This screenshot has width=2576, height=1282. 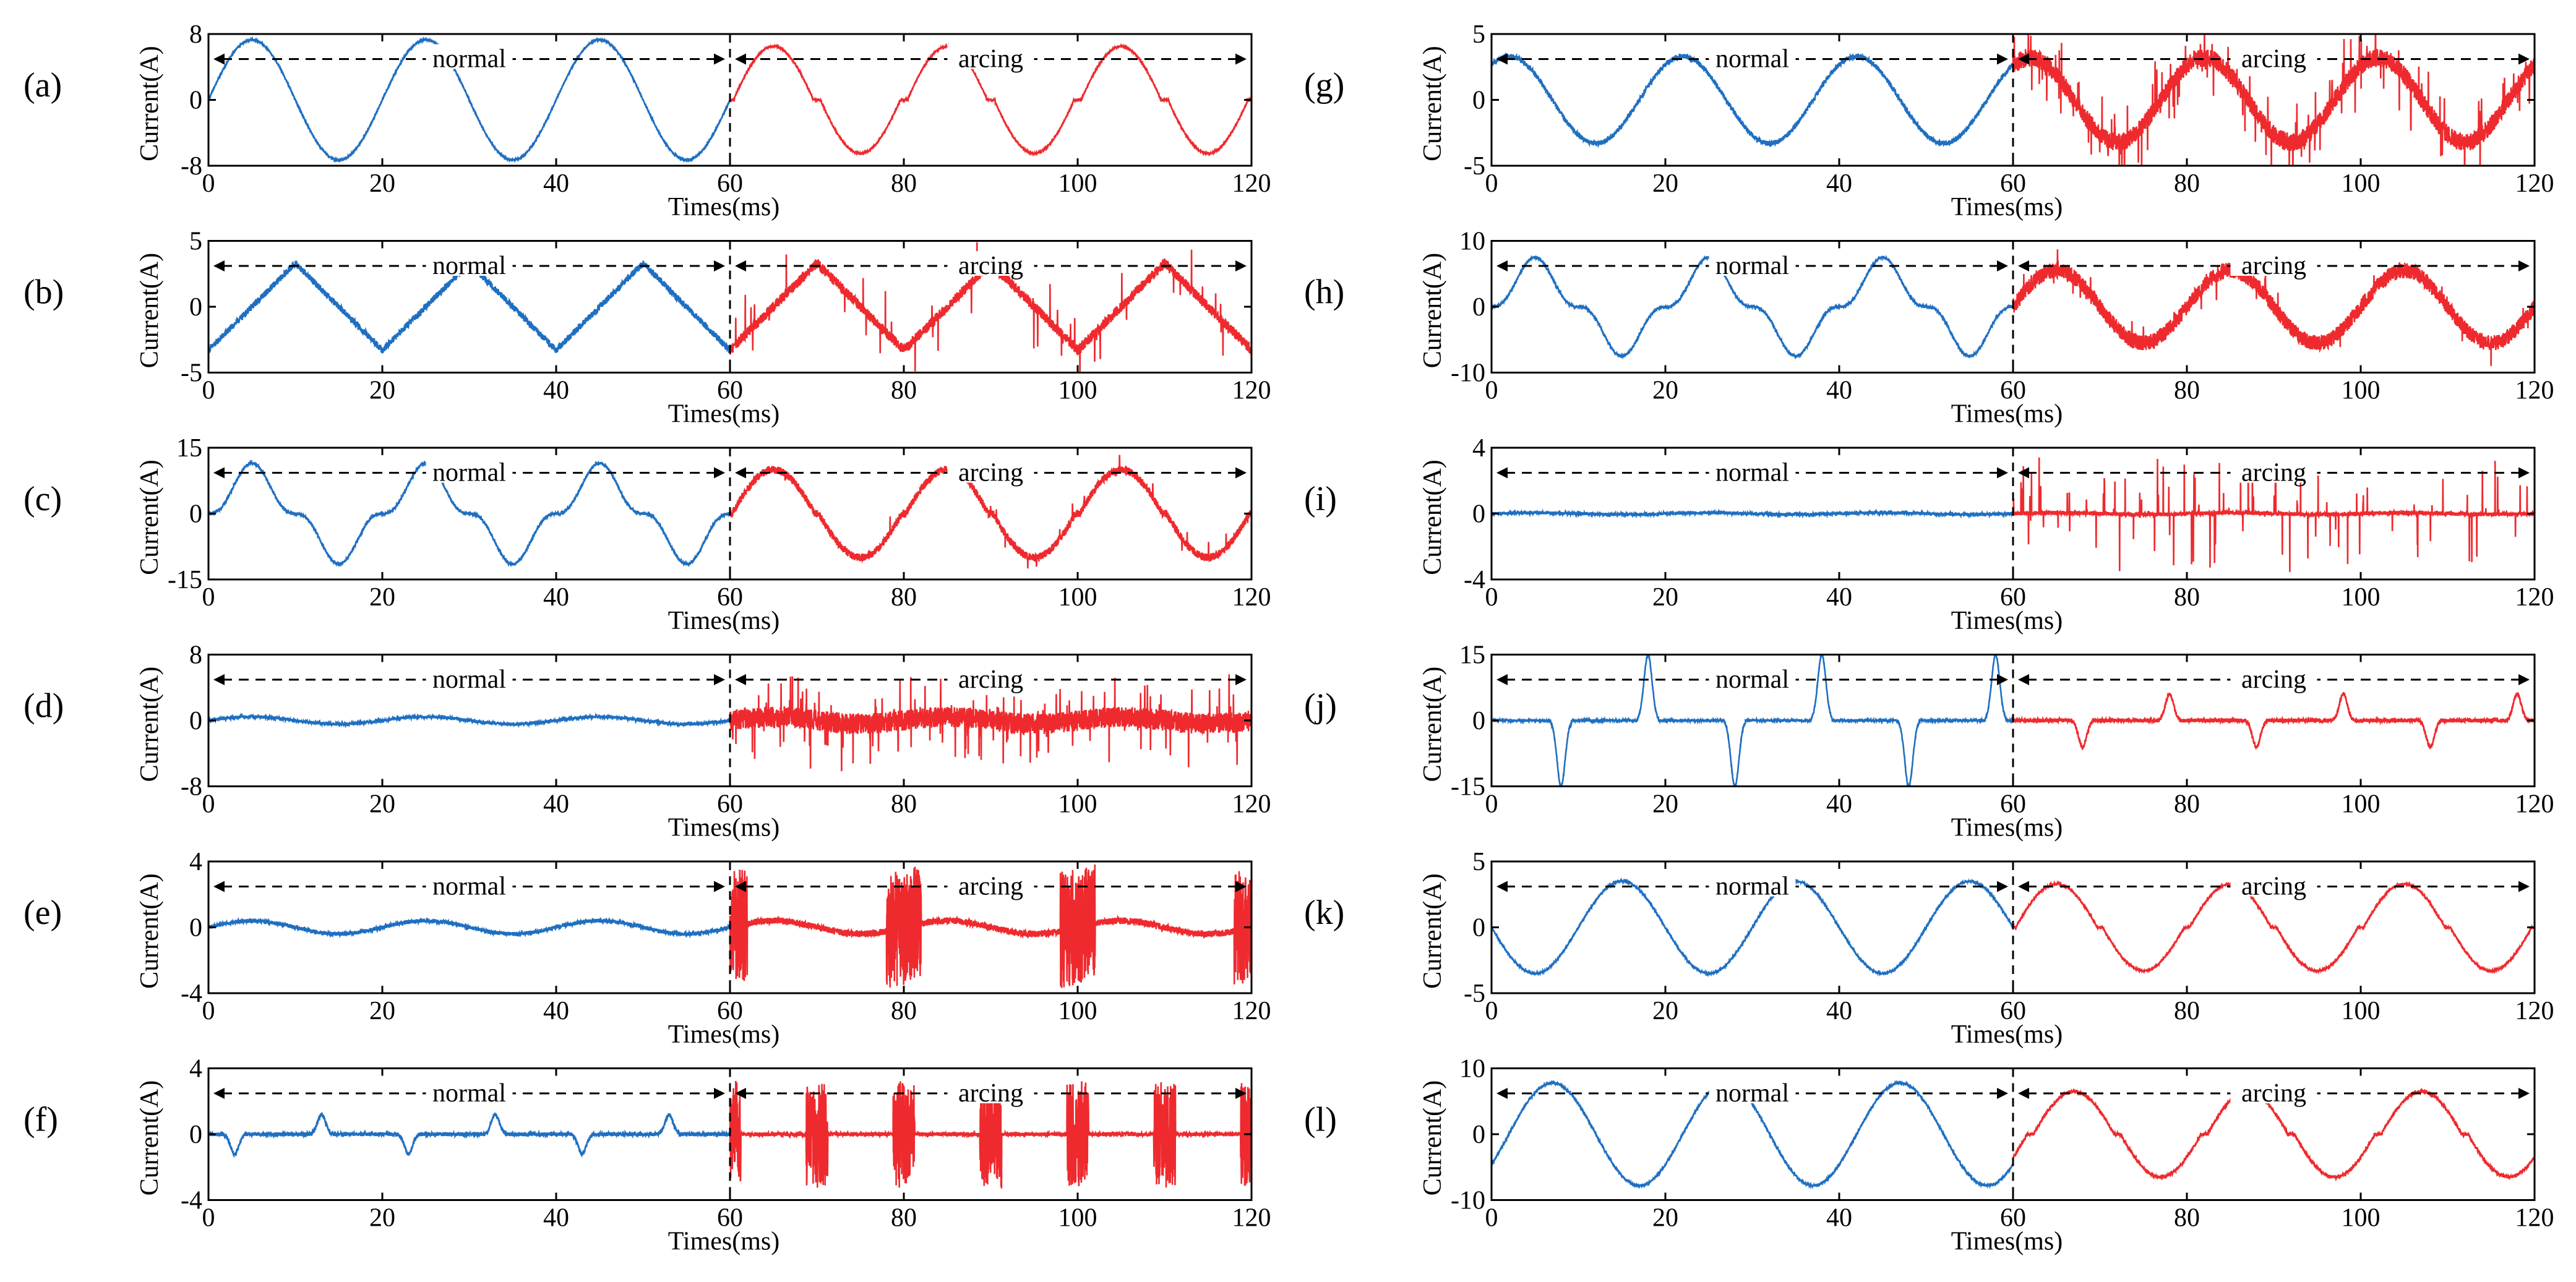 I want to click on y-tick-label: 5, so click(x=195, y=242).